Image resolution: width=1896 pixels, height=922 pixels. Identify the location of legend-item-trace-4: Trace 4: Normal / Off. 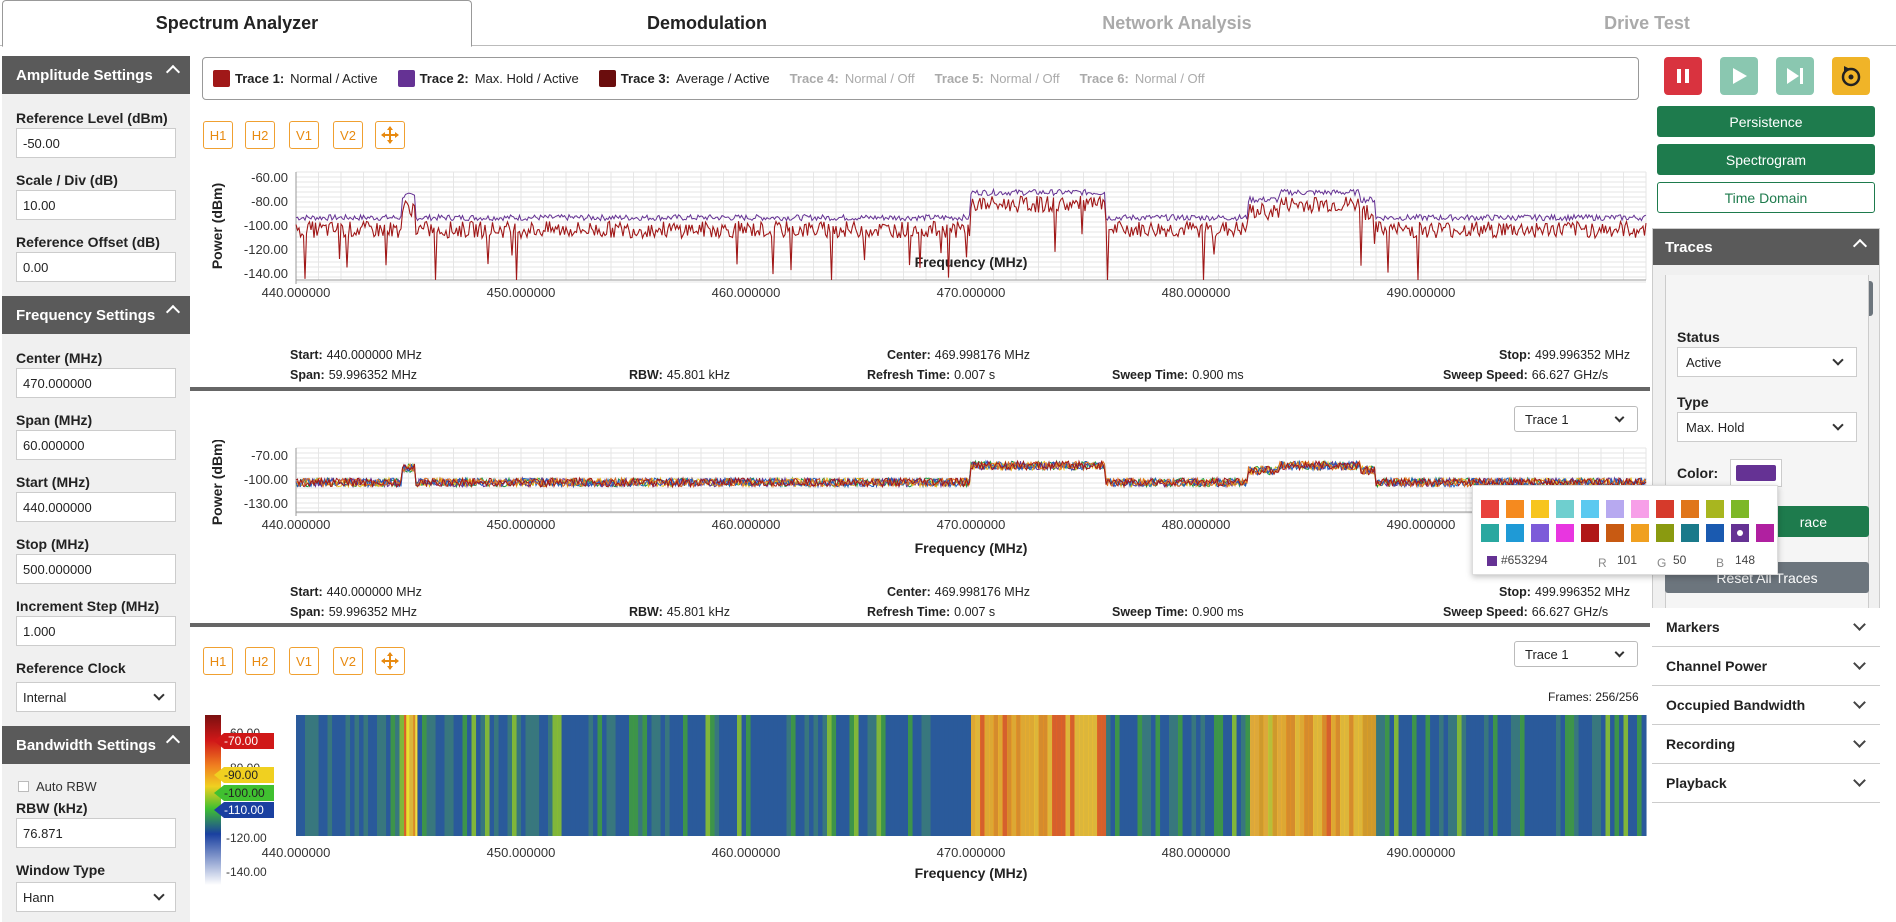
(852, 78).